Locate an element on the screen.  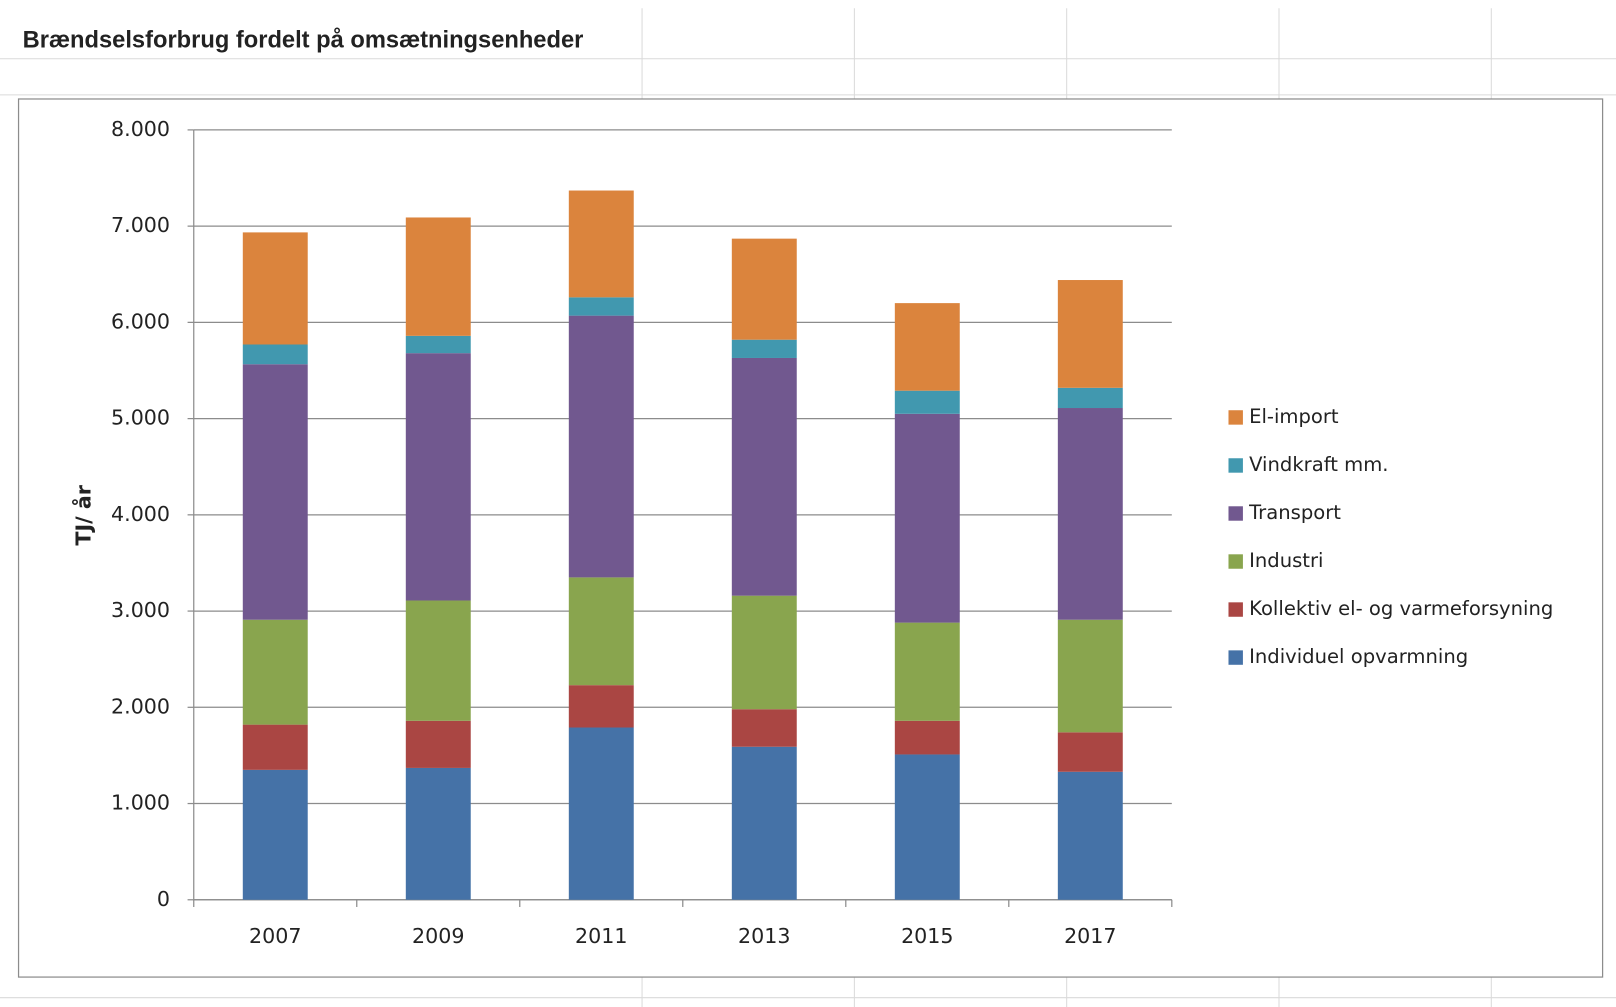
x-tick-label: 2011 is located at coordinates (601, 936).